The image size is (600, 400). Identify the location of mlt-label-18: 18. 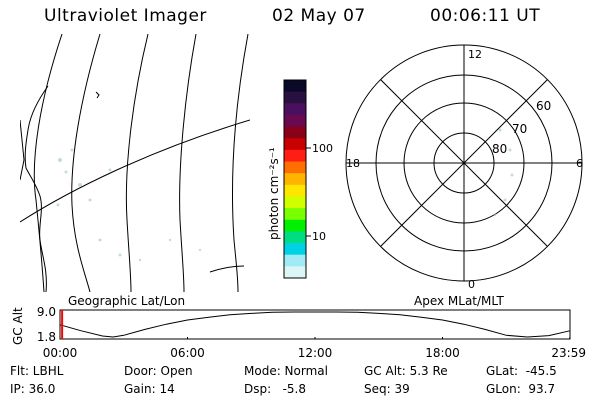
(353, 163).